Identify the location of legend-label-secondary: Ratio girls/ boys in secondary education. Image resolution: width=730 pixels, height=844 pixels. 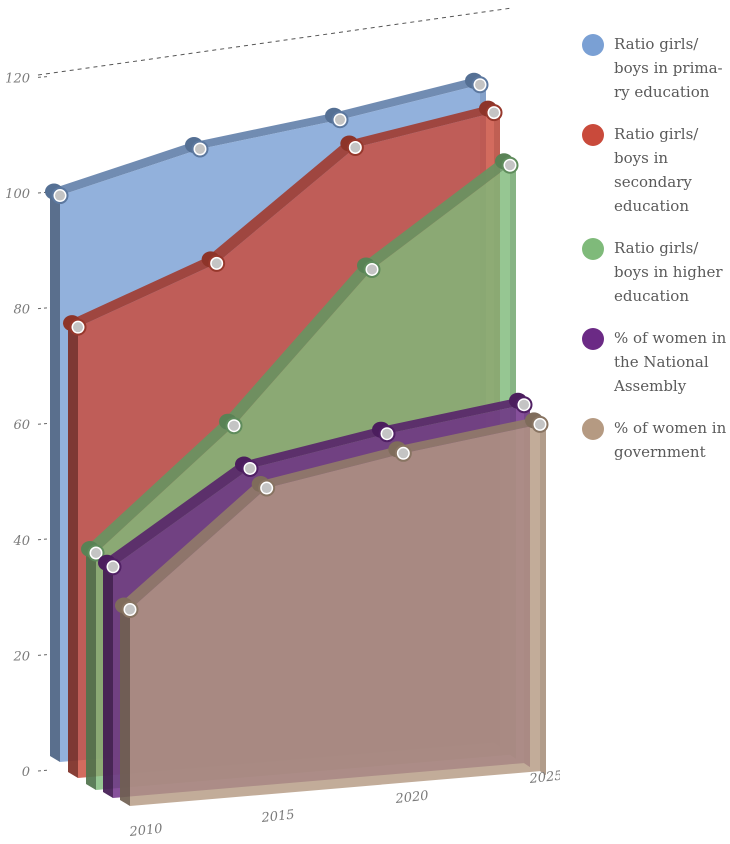
(656, 170).